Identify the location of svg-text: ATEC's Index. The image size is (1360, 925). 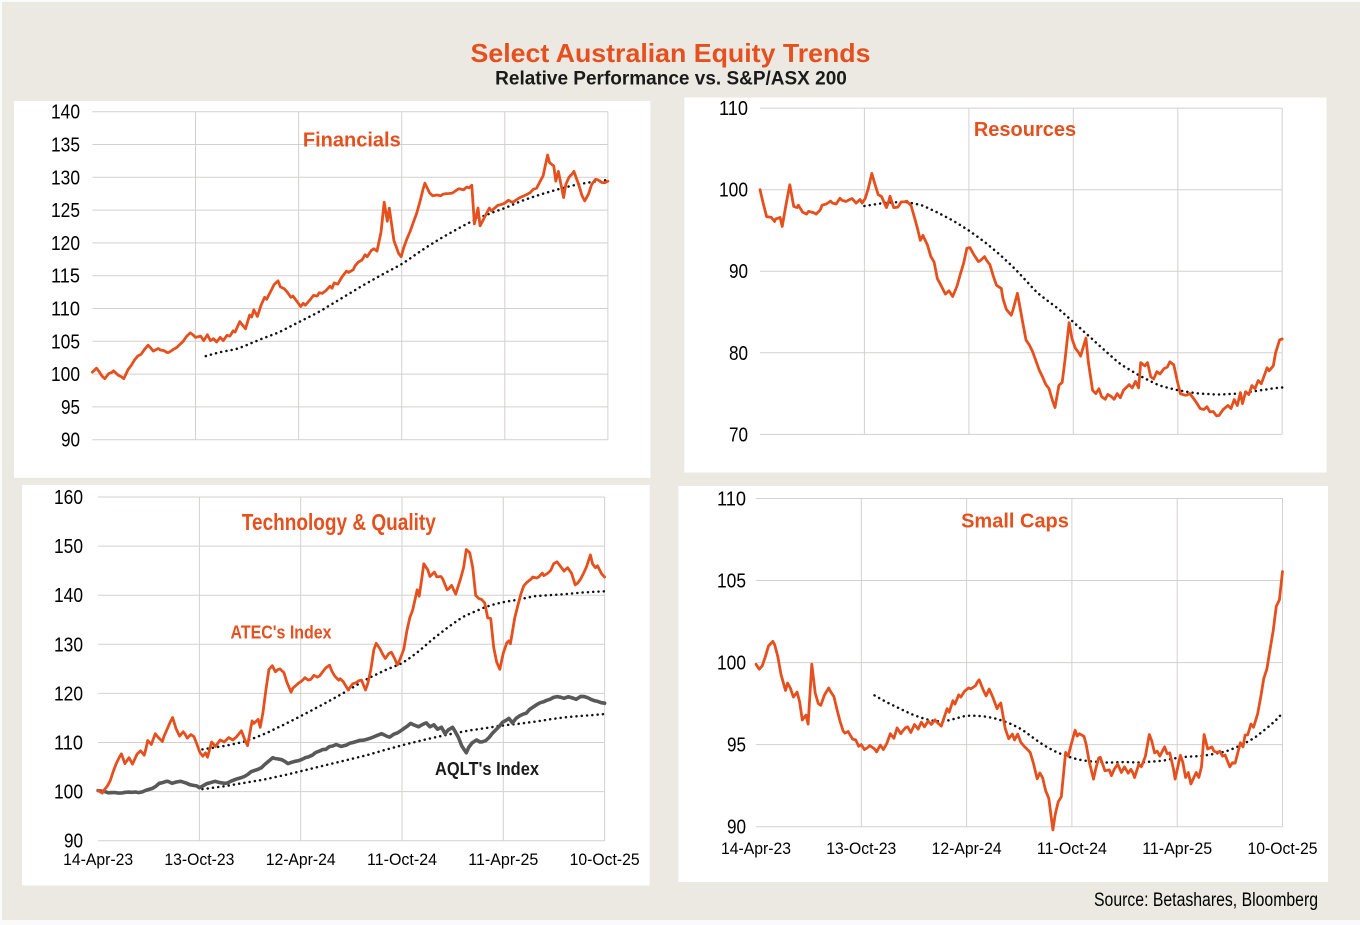
(281, 633).